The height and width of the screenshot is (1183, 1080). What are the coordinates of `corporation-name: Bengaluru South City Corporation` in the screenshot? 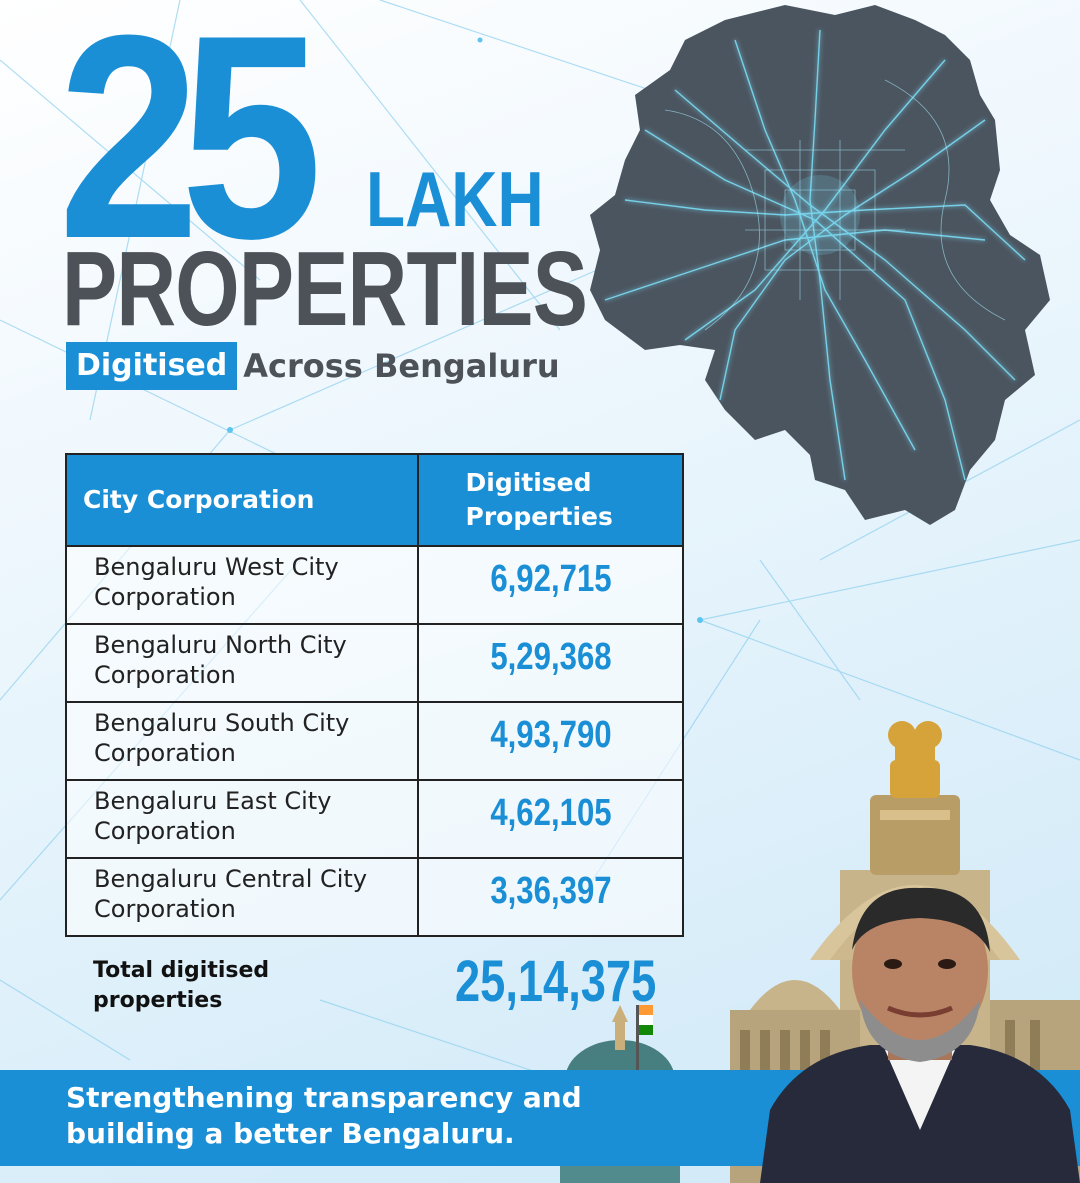 It's located at (222, 738).